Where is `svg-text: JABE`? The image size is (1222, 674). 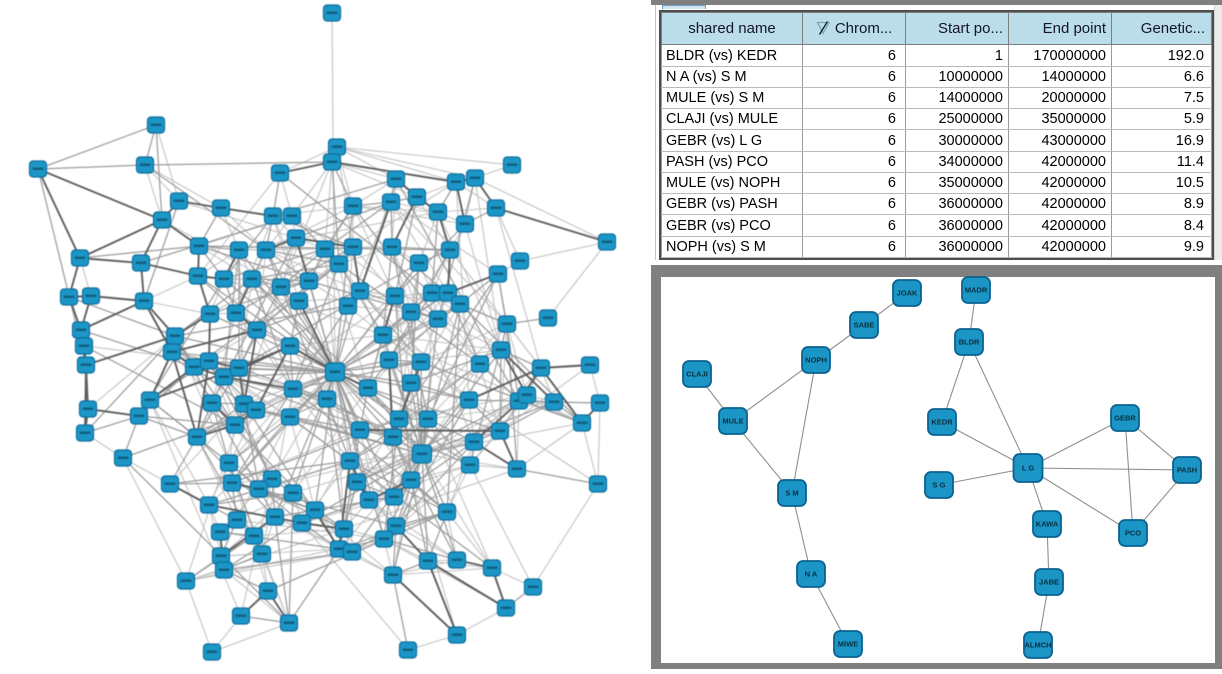
svg-text: JABE is located at coordinates (1049, 582).